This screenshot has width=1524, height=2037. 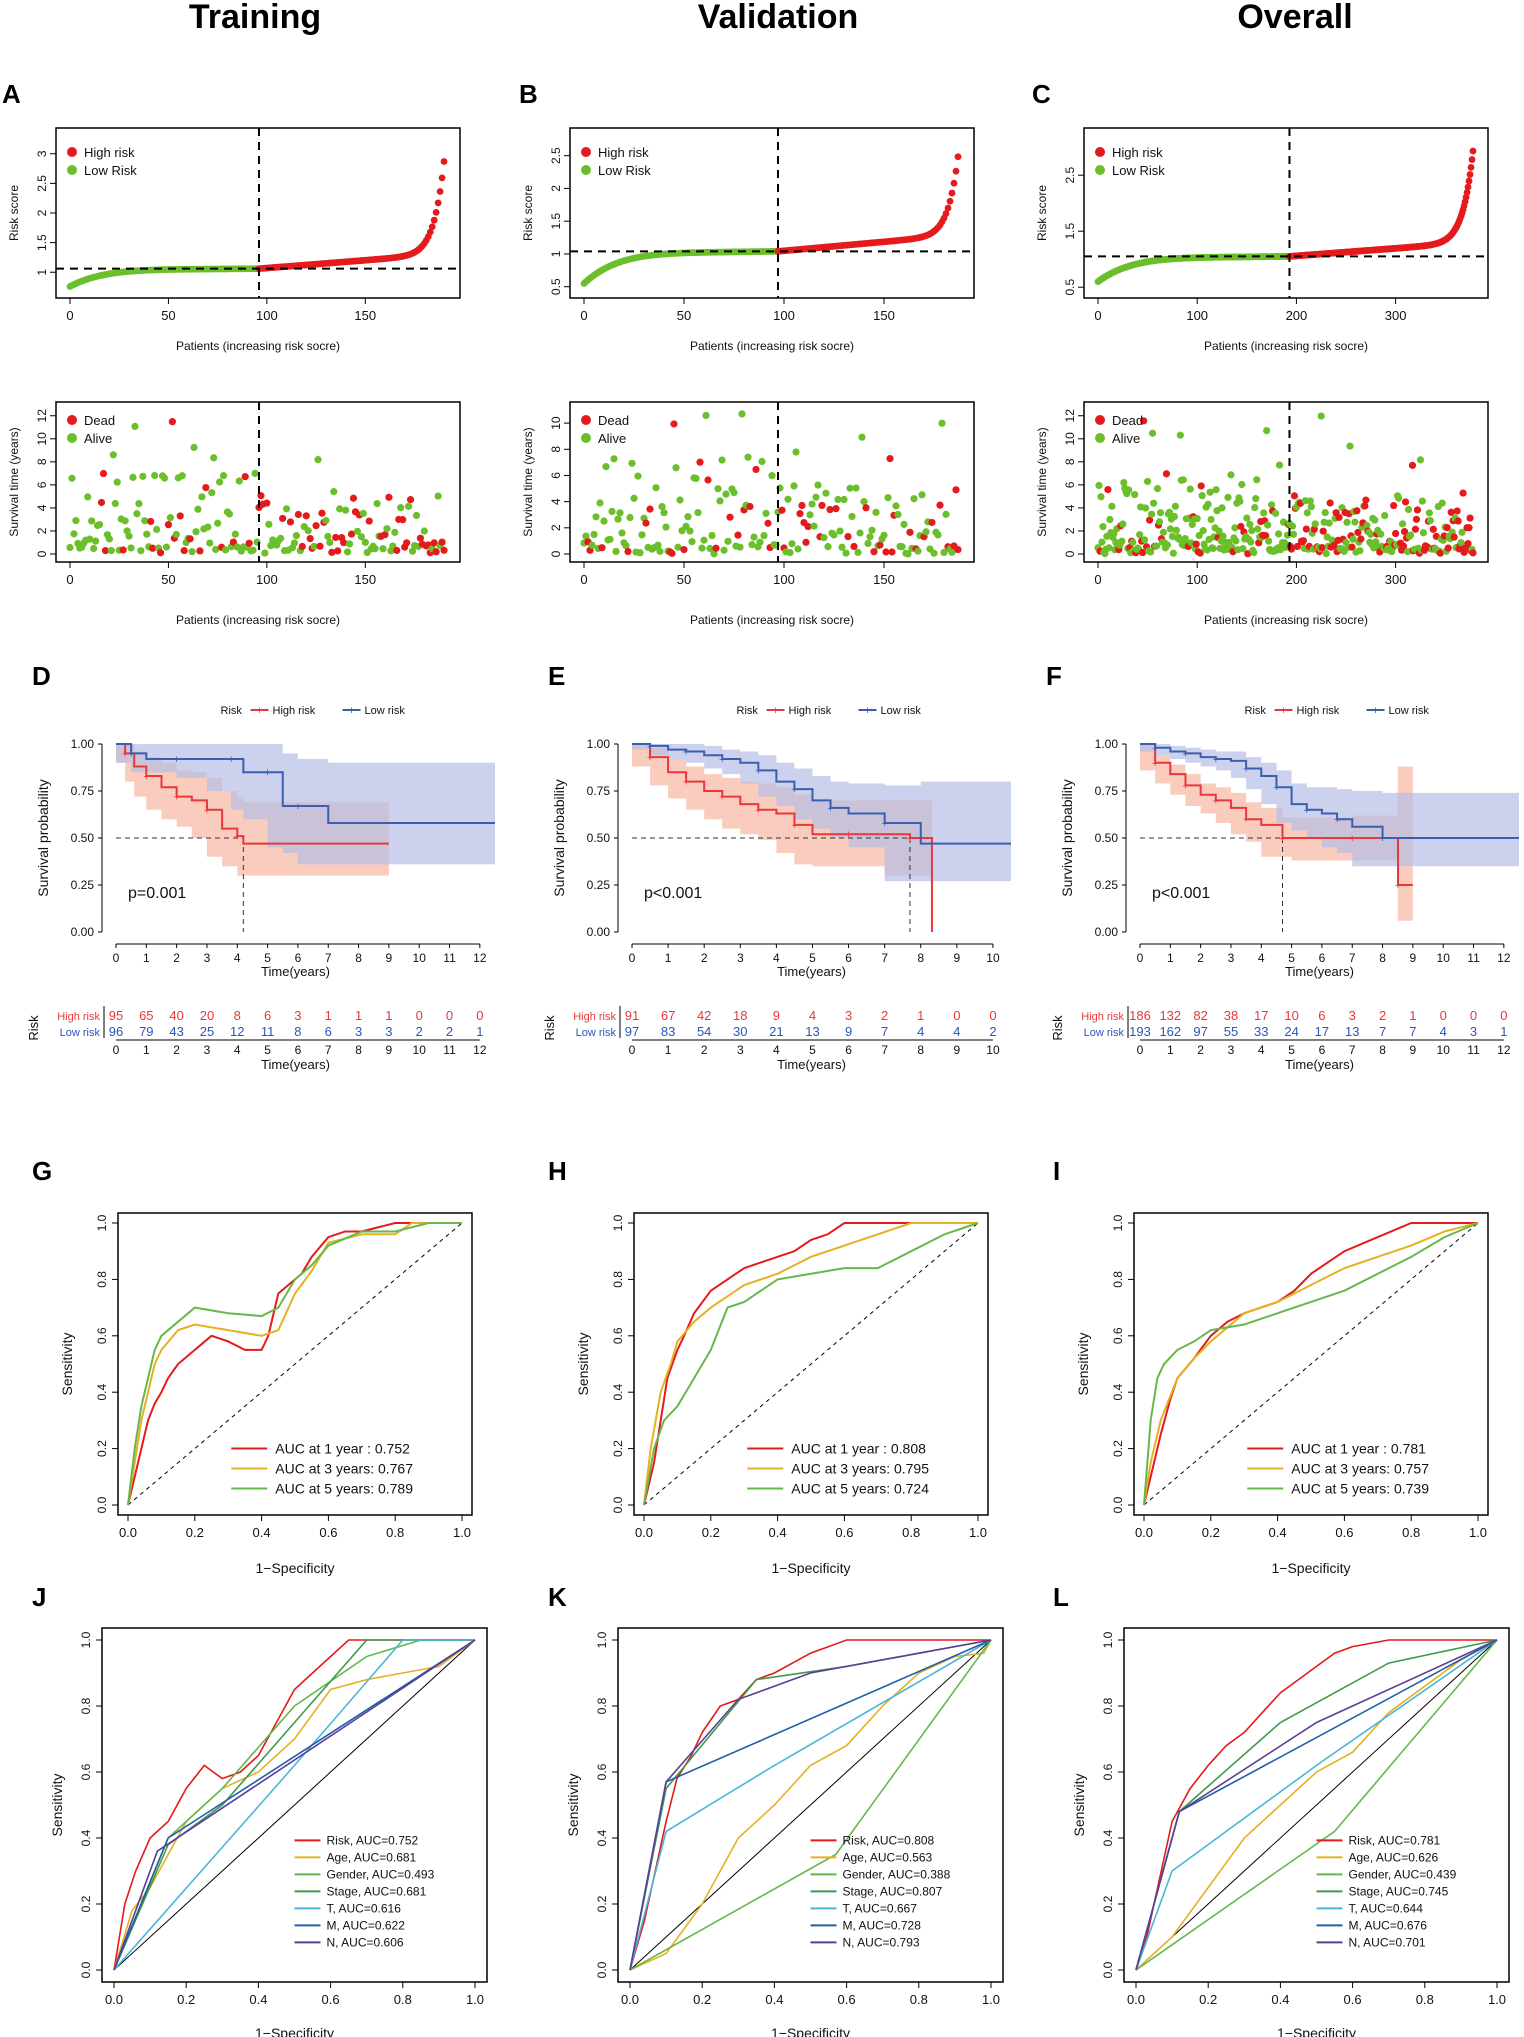 What do you see at coordinates (395, 1532) in the screenshot?
I see `x-tick-label-G-4: 0.8` at bounding box center [395, 1532].